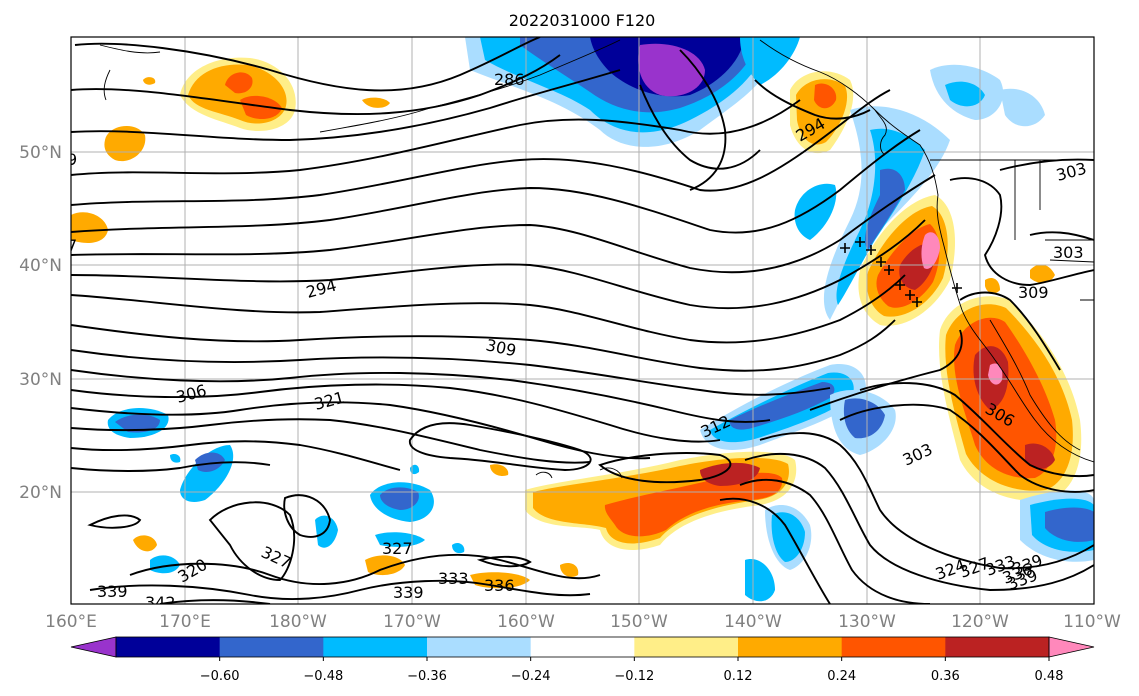 Image resolution: width=1139 pixels, height=696 pixels. What do you see at coordinates (509, 79) in the screenshot?
I see `contour-label: 286` at bounding box center [509, 79].